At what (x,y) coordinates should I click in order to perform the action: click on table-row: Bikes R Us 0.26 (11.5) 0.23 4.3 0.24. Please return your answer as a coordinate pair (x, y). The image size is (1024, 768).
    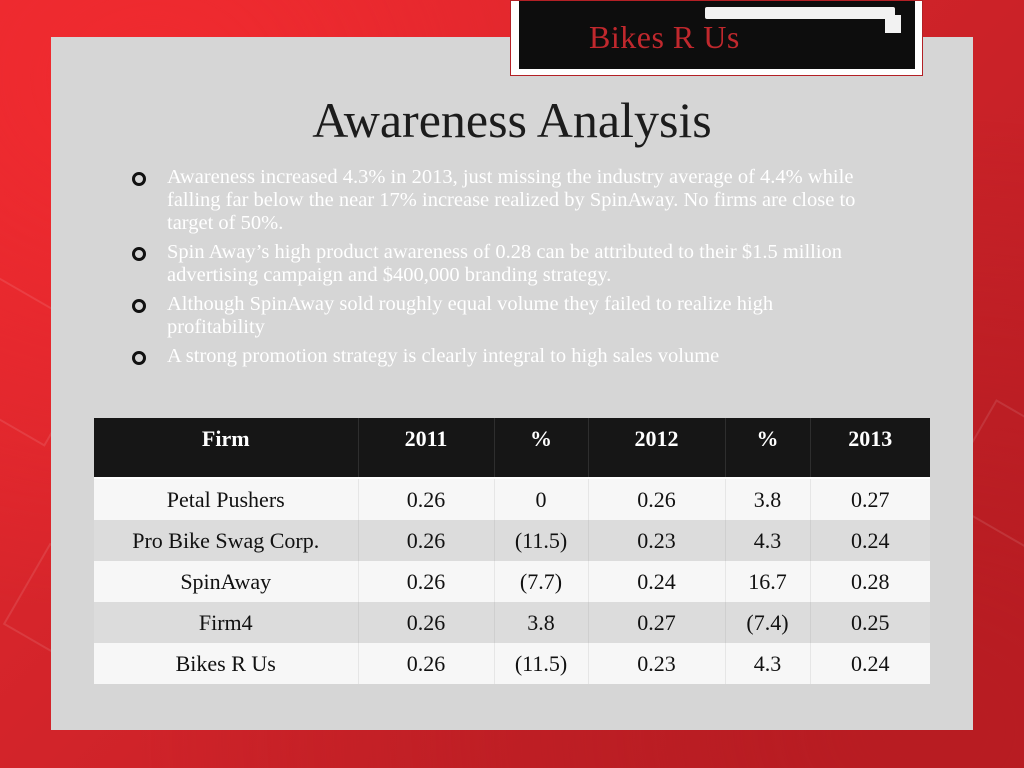
    Looking at the image, I should click on (512, 663).